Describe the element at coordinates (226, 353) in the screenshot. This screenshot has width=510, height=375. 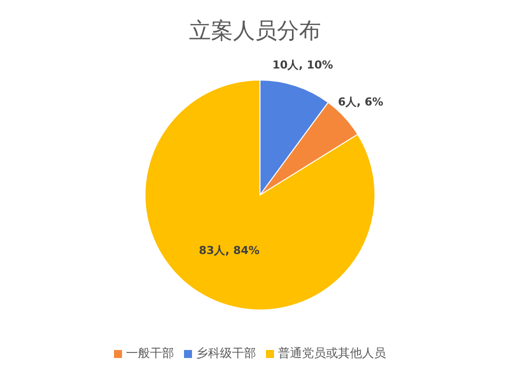
I see `legend-label: 乡科级干部` at that location.